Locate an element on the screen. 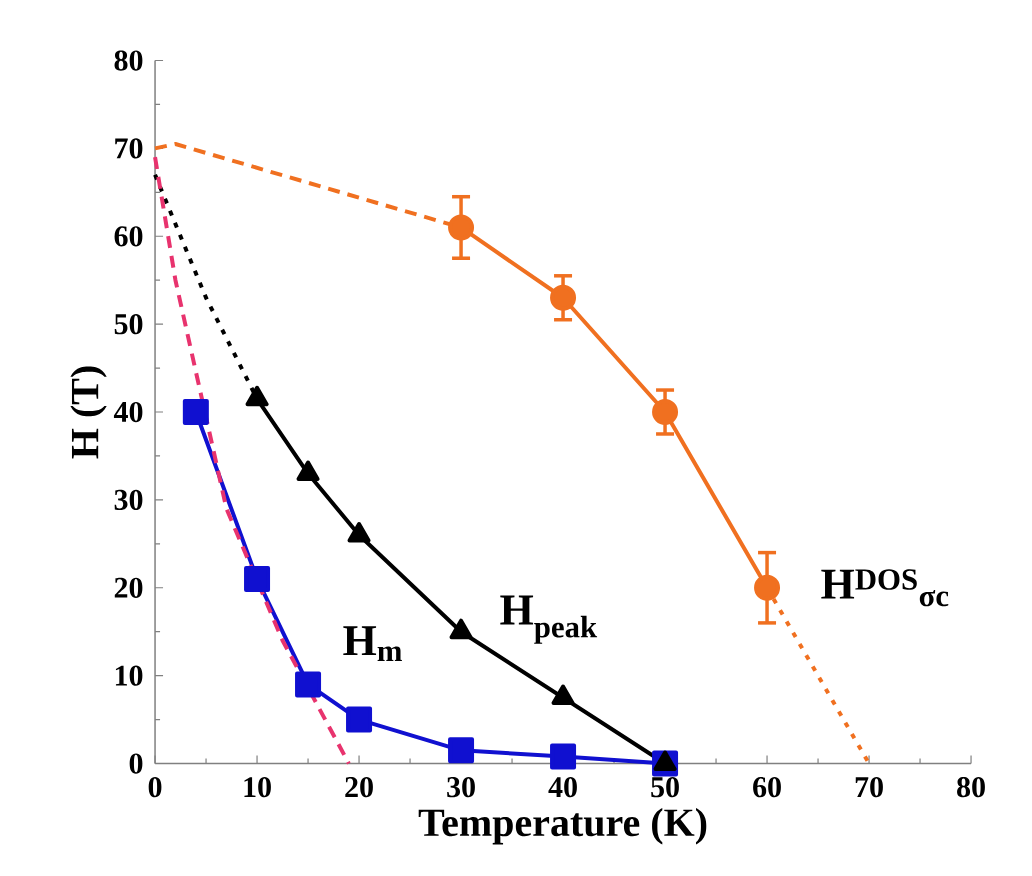 This screenshot has width=1032, height=876. x-tick-label: 20 is located at coordinates (359, 787).